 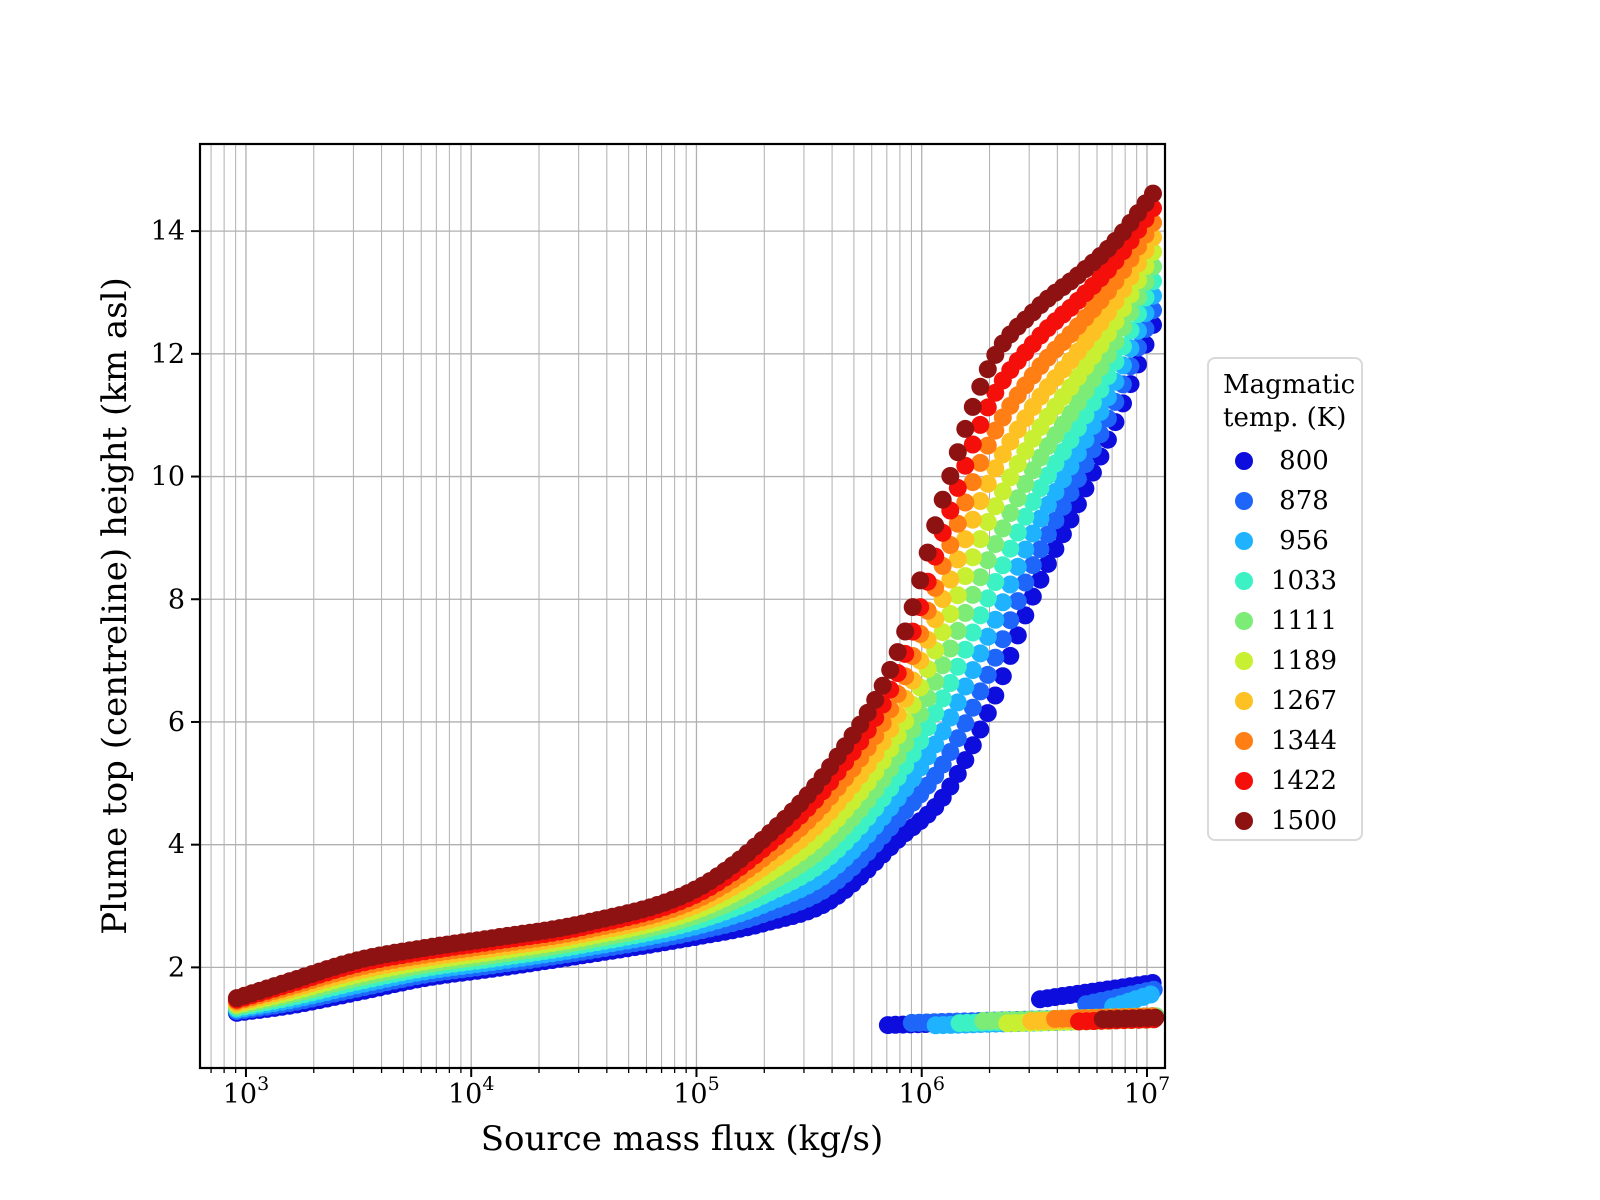 I want to click on legend-entry-1111: 1111, so click(x=1289, y=621).